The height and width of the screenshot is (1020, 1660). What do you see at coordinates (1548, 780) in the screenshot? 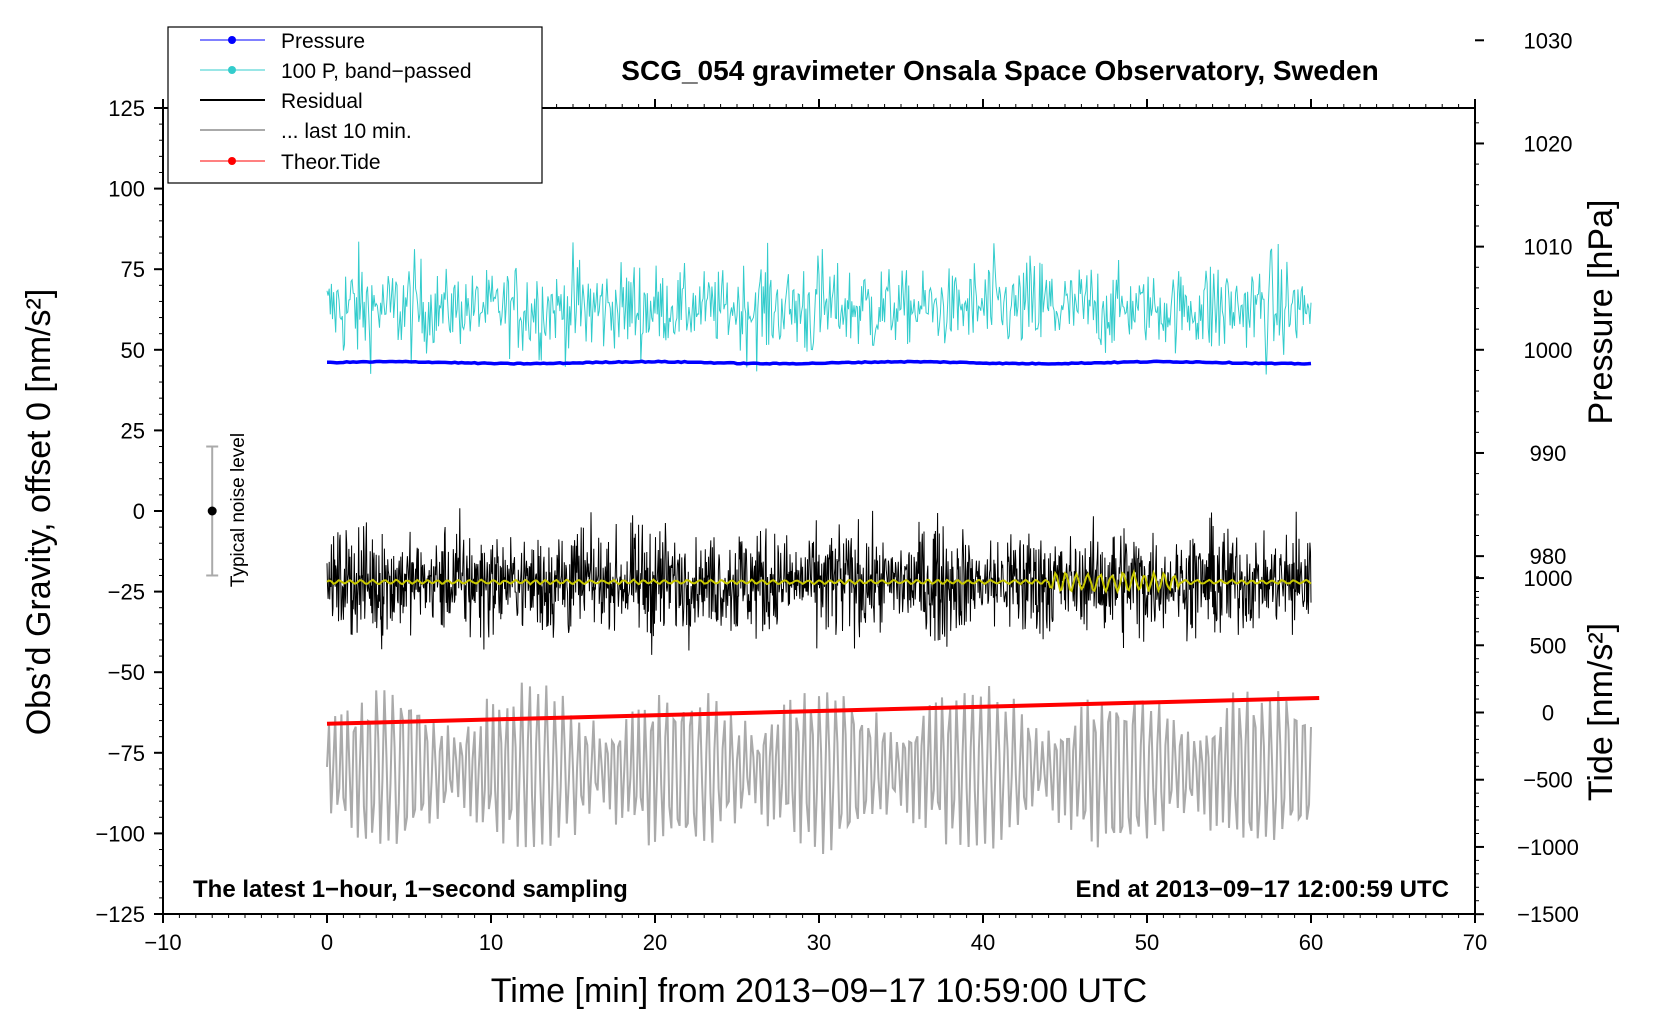
I see `tide-tick-label: −500` at bounding box center [1548, 780].